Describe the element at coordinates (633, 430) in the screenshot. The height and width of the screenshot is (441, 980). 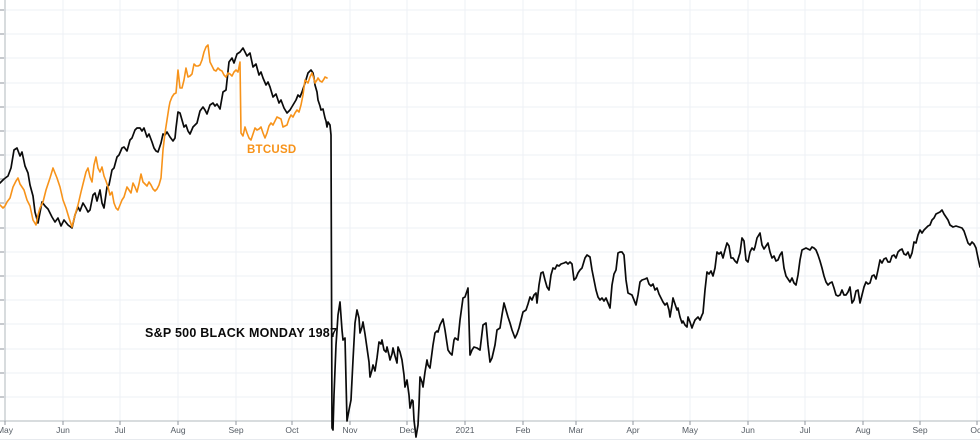
I see `x-tick-label: Apr` at that location.